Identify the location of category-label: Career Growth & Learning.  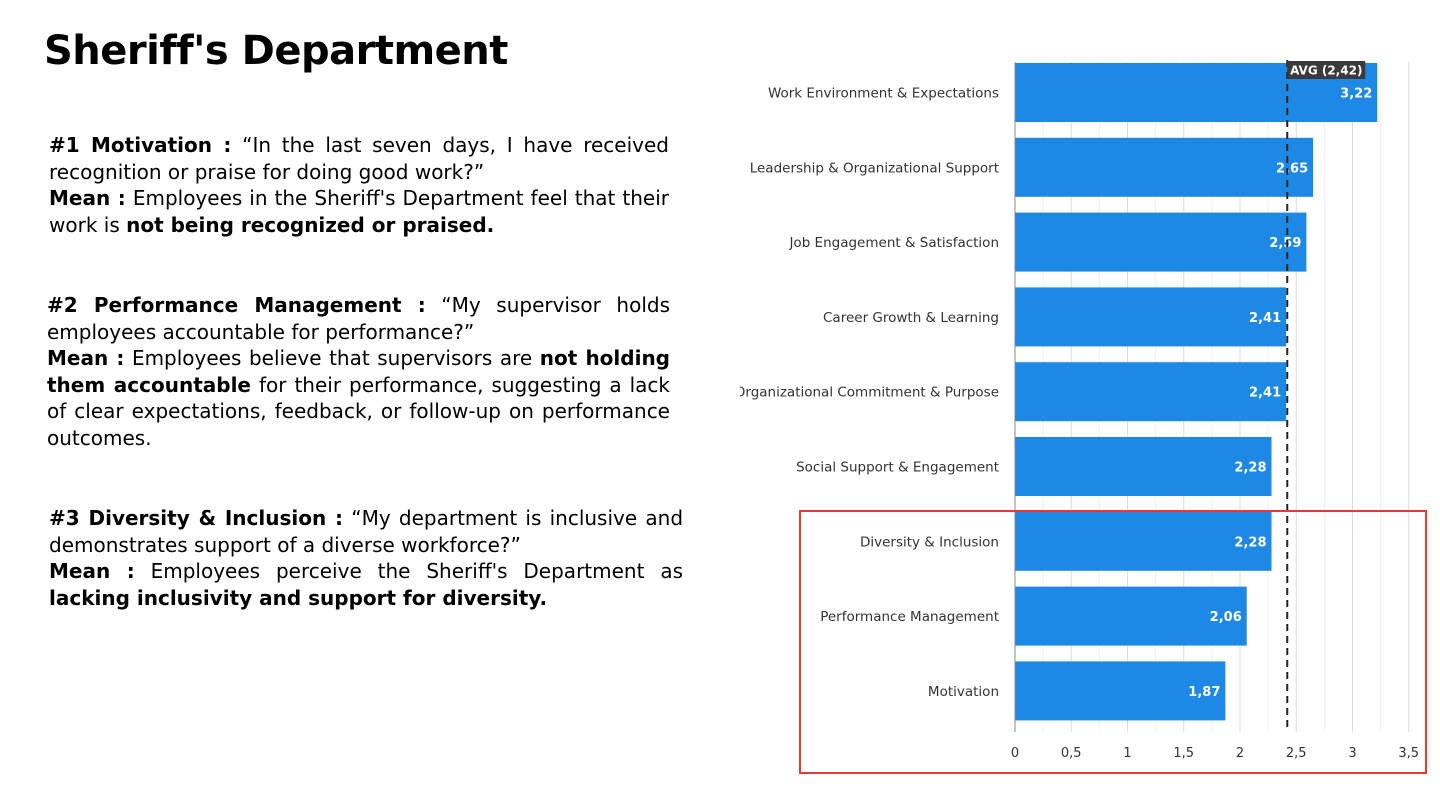
(911, 318).